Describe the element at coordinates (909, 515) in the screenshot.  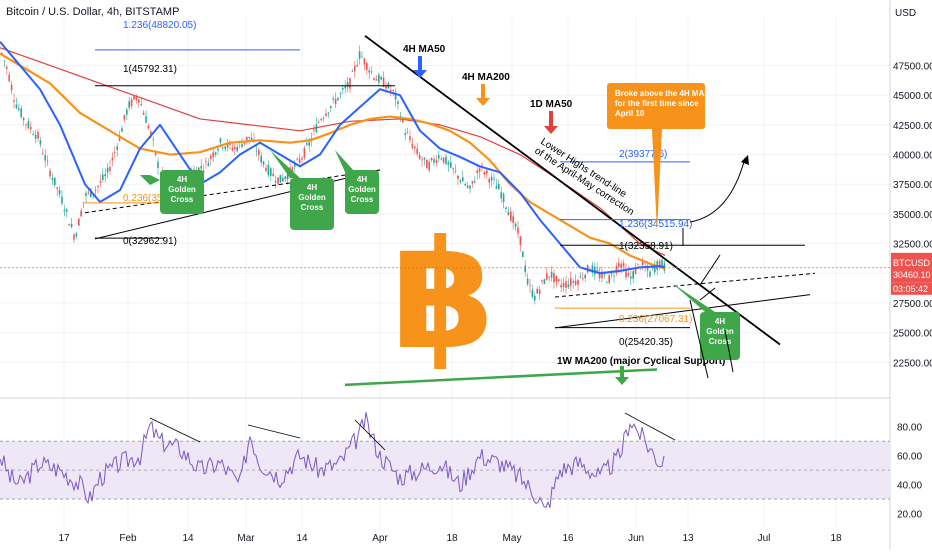
I see `rsi-y-tick-label: 20.00` at that location.